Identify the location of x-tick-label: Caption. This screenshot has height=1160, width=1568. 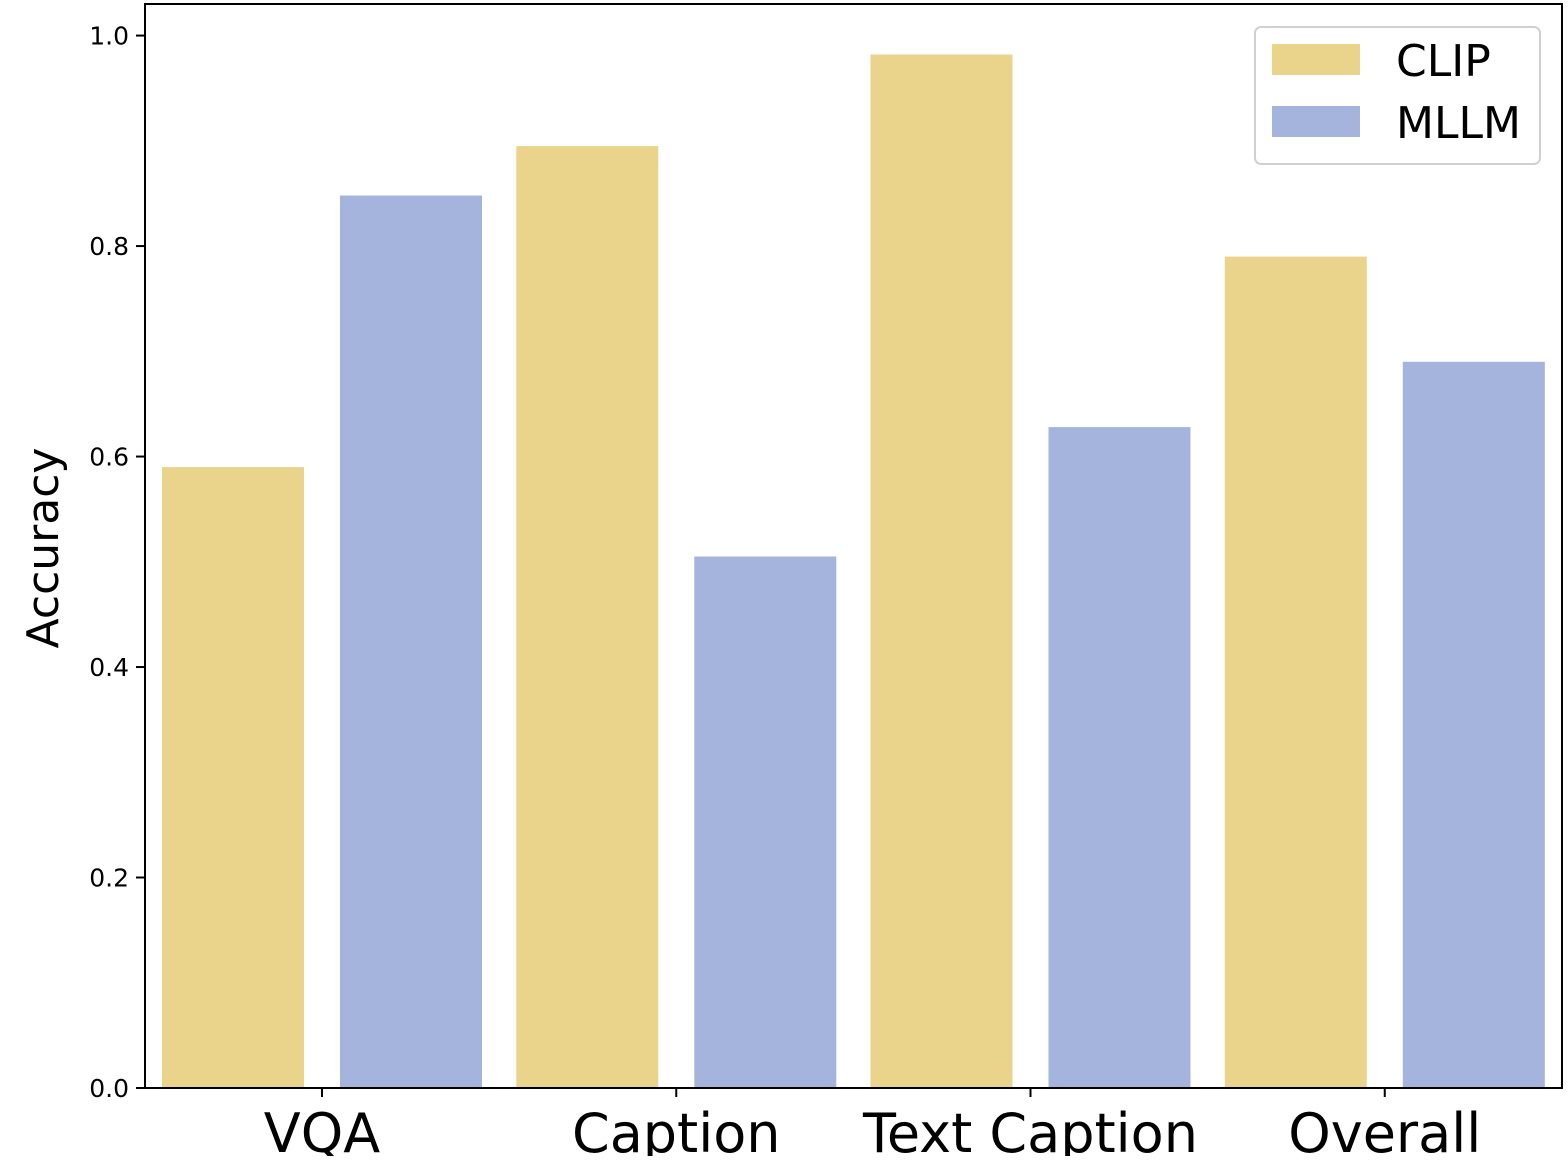
(676, 1129).